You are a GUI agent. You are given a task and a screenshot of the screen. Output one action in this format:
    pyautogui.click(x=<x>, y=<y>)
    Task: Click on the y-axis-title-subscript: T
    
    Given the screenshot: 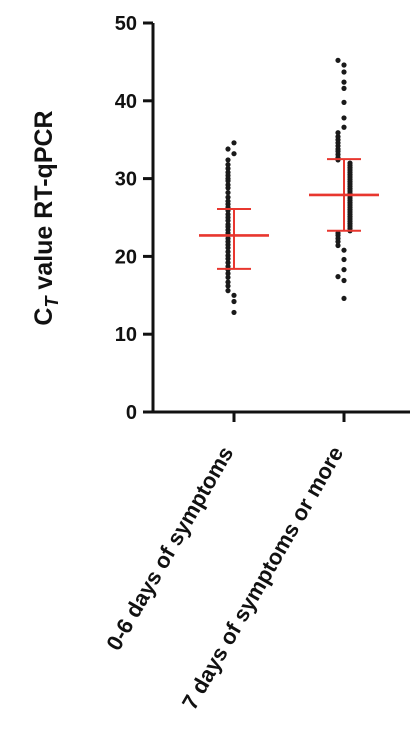 What is the action you would take?
    pyautogui.click(x=52, y=301)
    